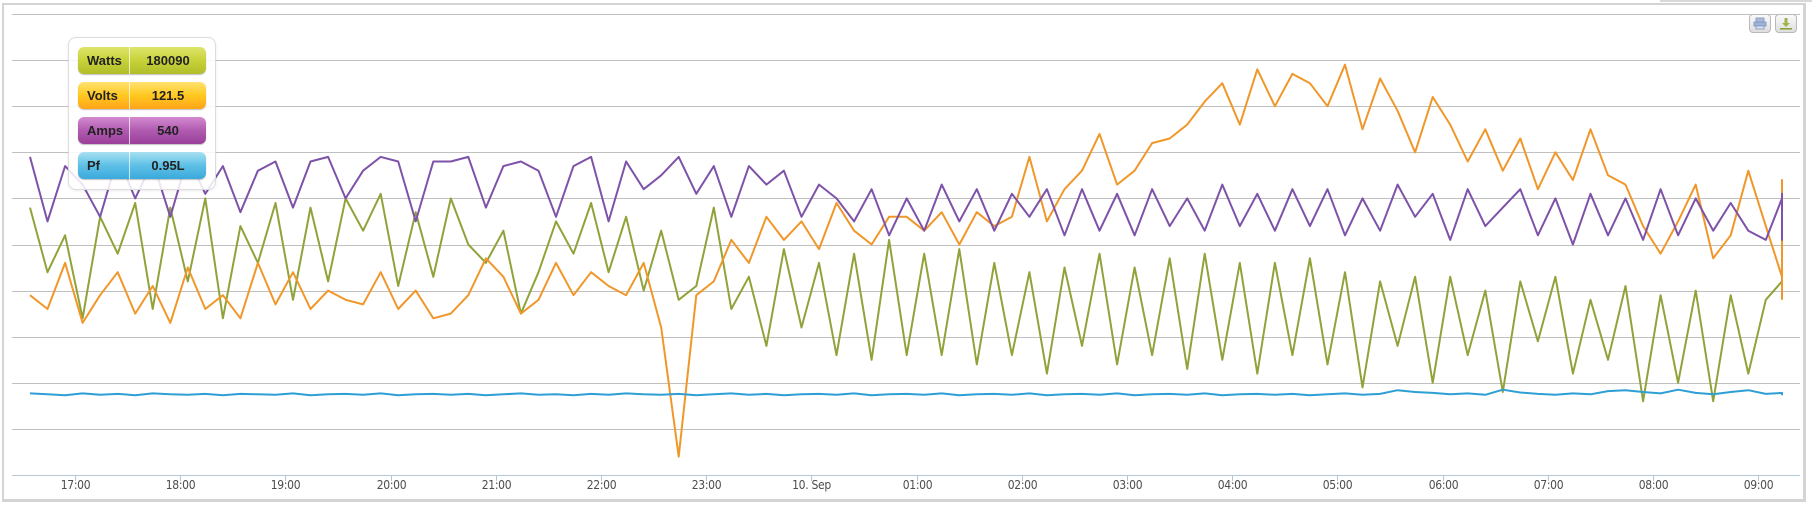 Image resolution: width=1812 pixels, height=507 pixels. I want to click on printer-icon, so click(1760, 23).